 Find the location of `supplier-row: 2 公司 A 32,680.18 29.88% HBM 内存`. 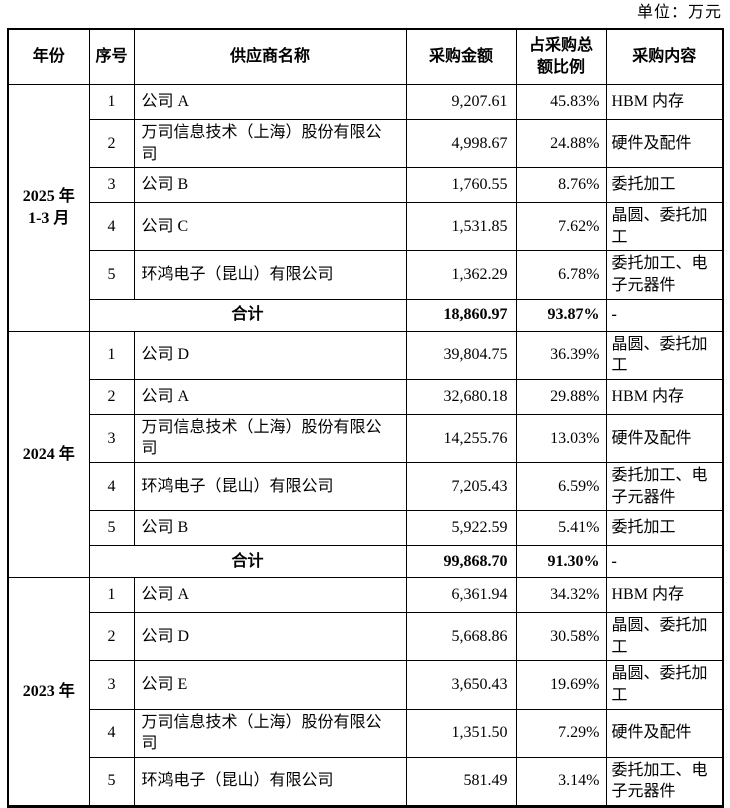

supplier-row: 2 公司 A 32,680.18 29.88% HBM 内存 is located at coordinates (366, 396).